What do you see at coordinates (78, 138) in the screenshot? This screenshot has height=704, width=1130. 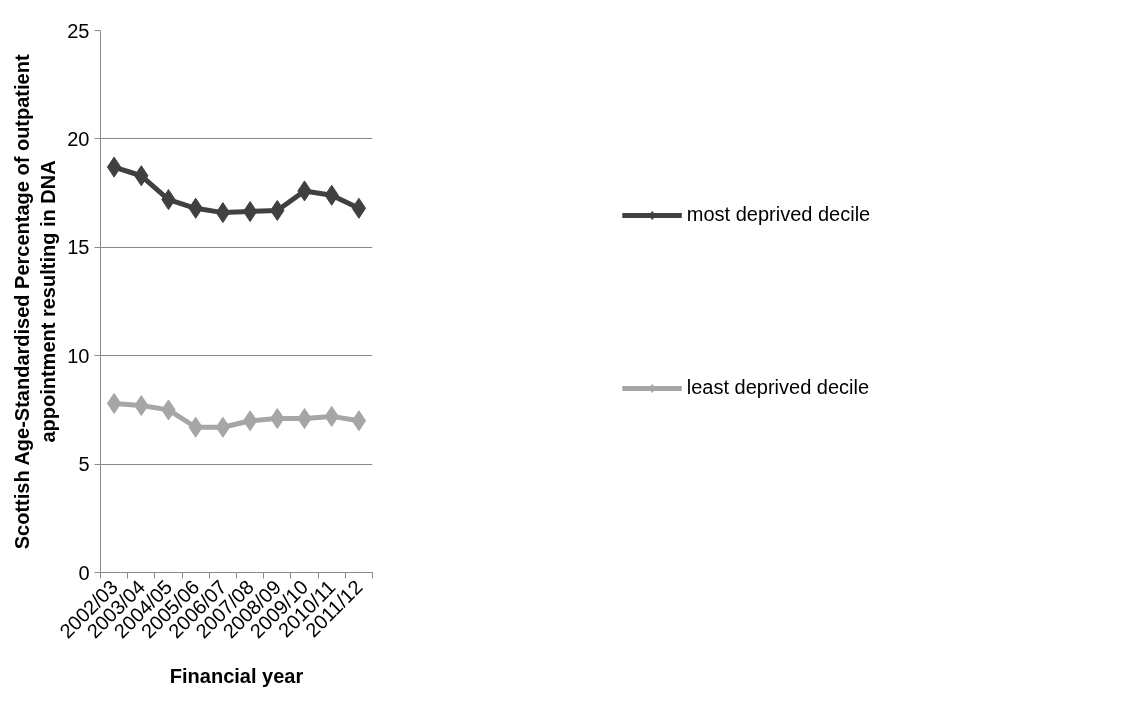 I see `y-tick-label: 20` at bounding box center [78, 138].